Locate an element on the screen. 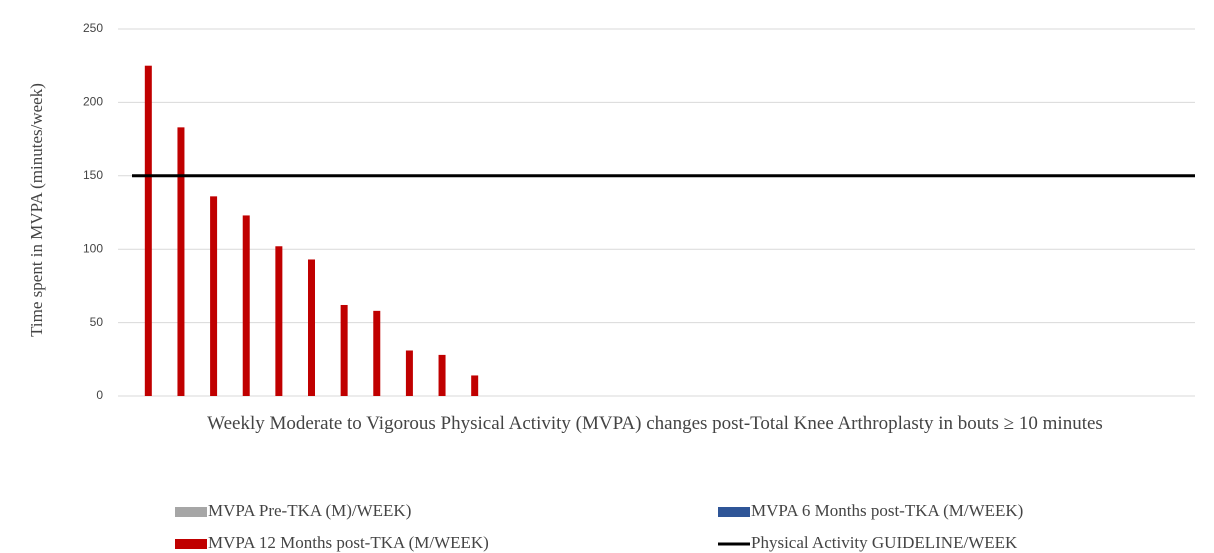  y-tick-label: 0 is located at coordinates (99, 395).